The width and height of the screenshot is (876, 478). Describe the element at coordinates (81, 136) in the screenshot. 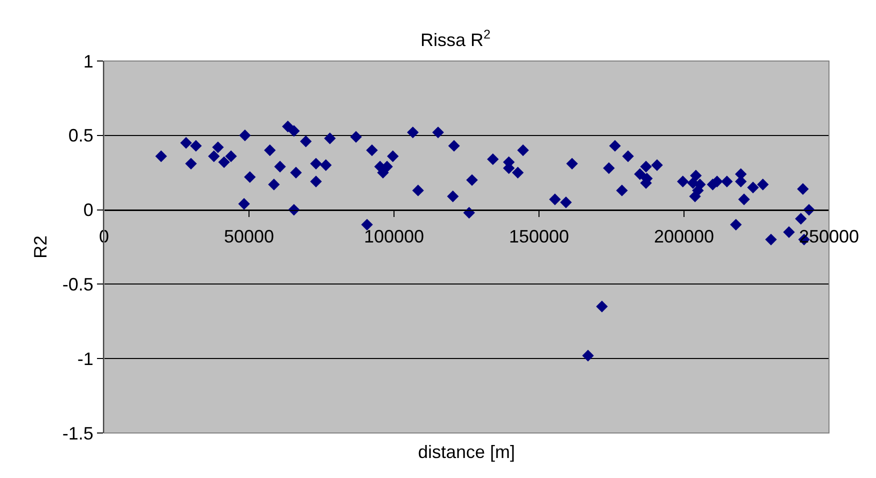

I see `y-tick-label: 0.5` at that location.